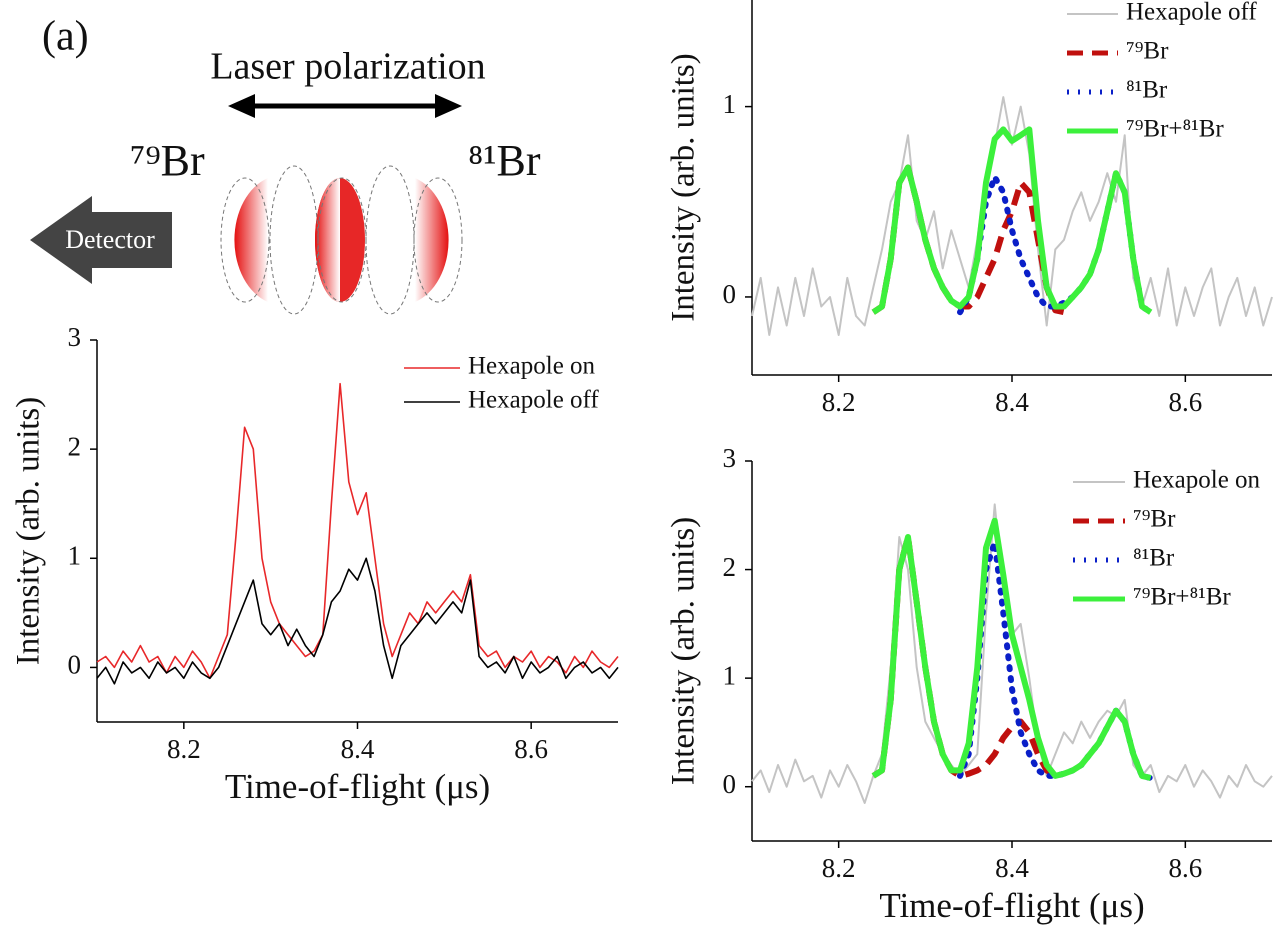 The image size is (1281, 932). Describe the element at coordinates (341, 240) in the screenshot. I see `wavefronts` at that location.